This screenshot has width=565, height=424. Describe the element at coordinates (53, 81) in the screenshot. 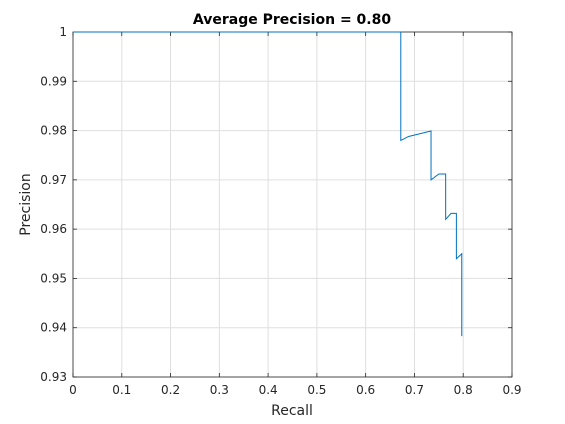

I see `y-tick-label: 0.99` at that location.